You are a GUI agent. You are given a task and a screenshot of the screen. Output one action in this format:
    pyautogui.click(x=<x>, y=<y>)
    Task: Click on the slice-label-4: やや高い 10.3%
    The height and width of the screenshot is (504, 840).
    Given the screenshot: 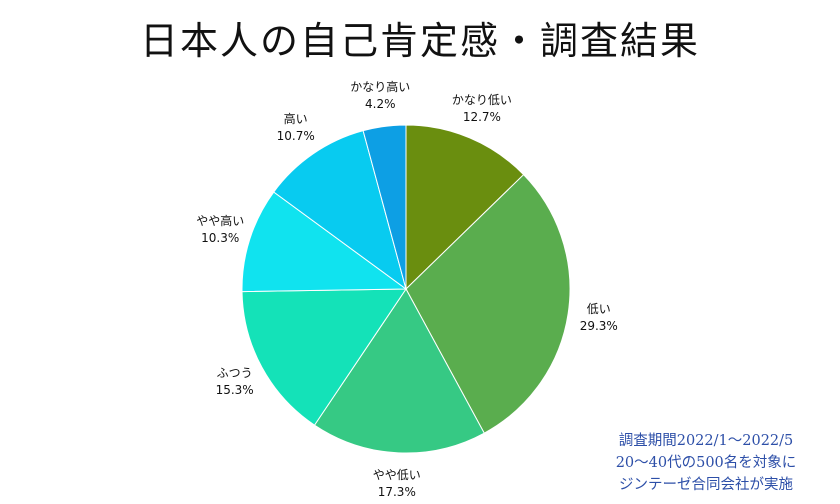 What is the action you would take?
    pyautogui.click(x=220, y=230)
    